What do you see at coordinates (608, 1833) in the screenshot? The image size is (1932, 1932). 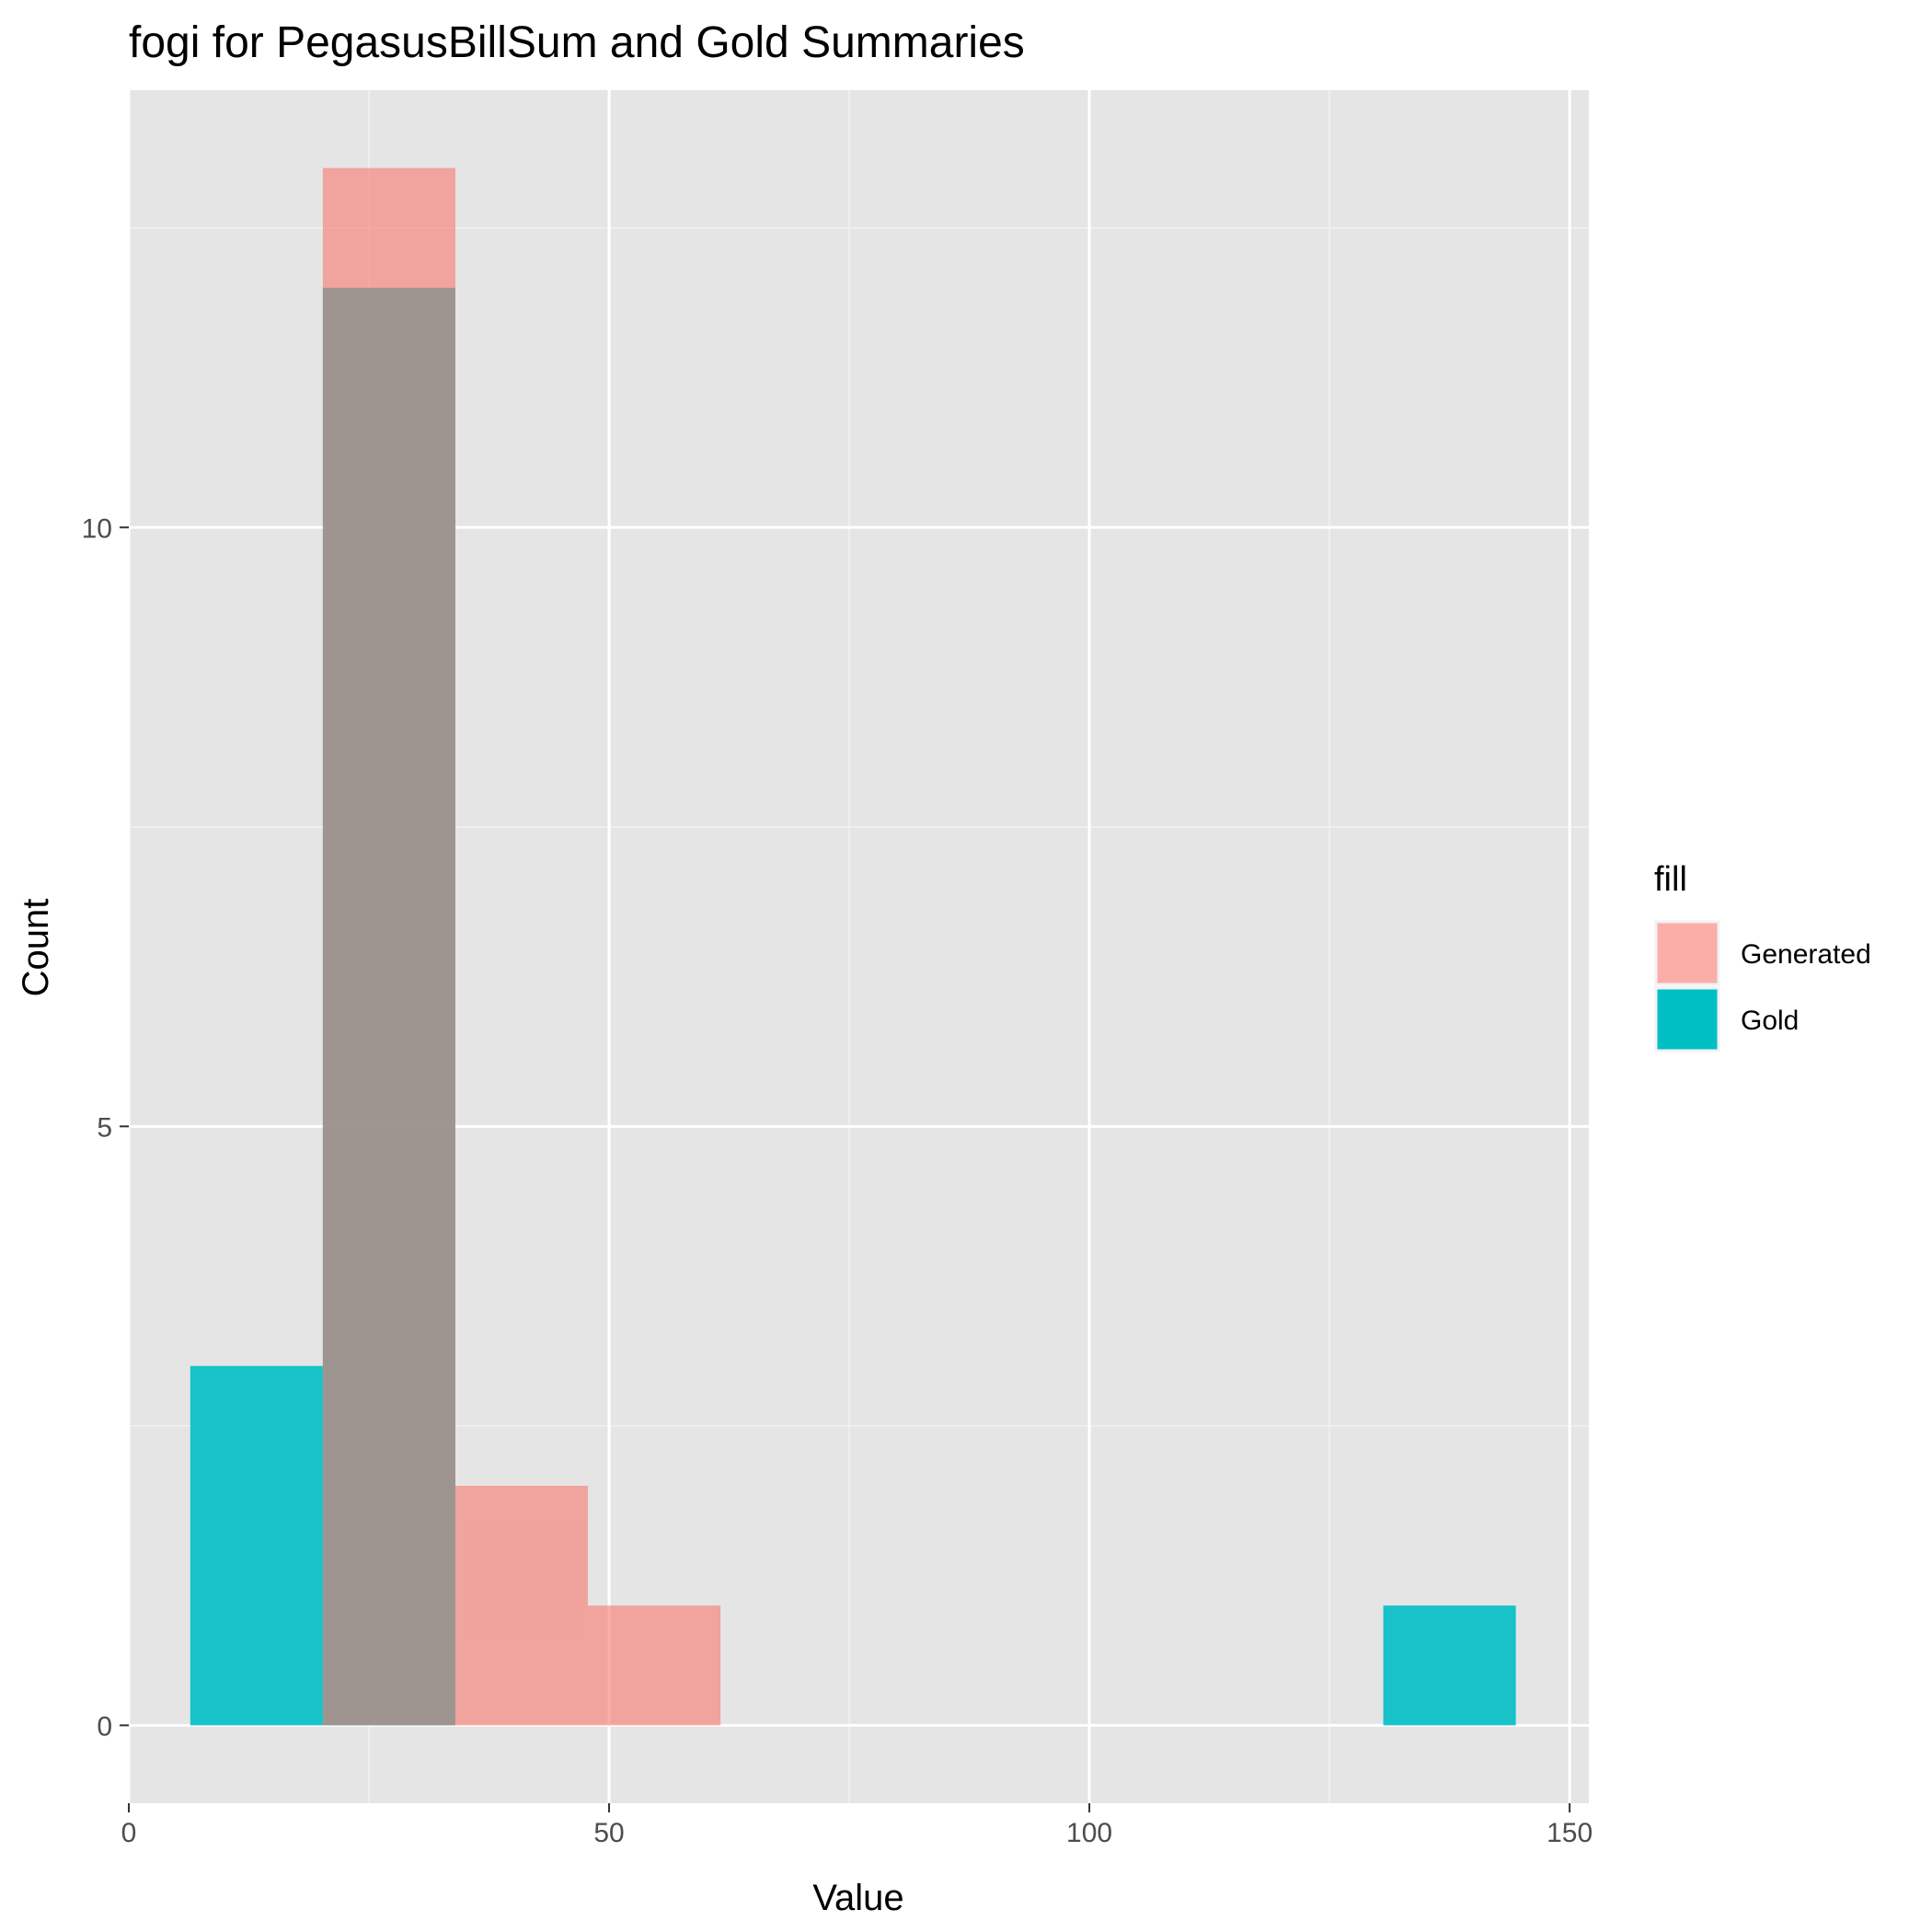 I see `x-tick-label: 50` at bounding box center [608, 1833].